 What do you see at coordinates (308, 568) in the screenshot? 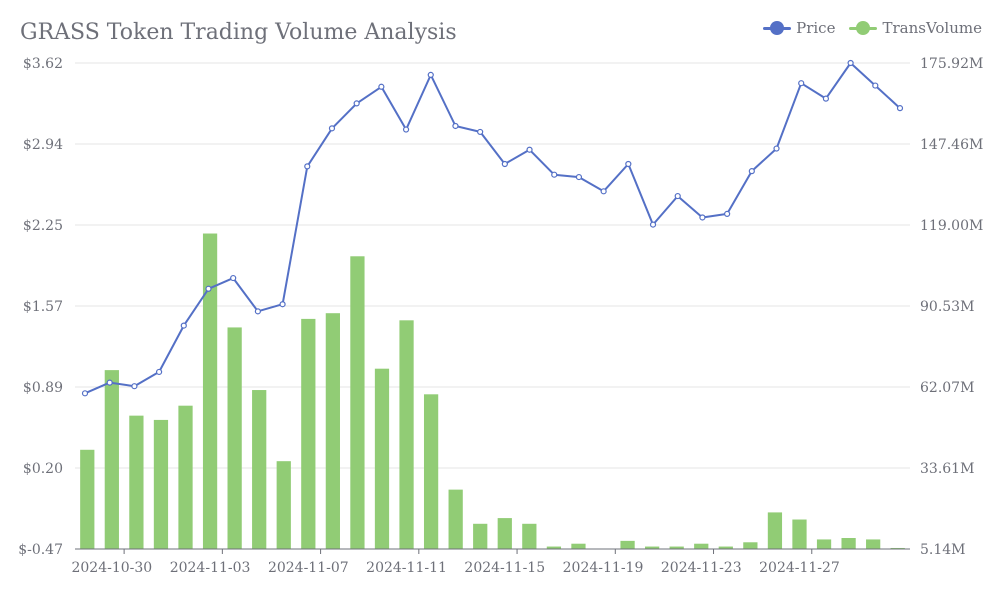
I see `x-tick-label: 2024-11-07` at bounding box center [308, 568].